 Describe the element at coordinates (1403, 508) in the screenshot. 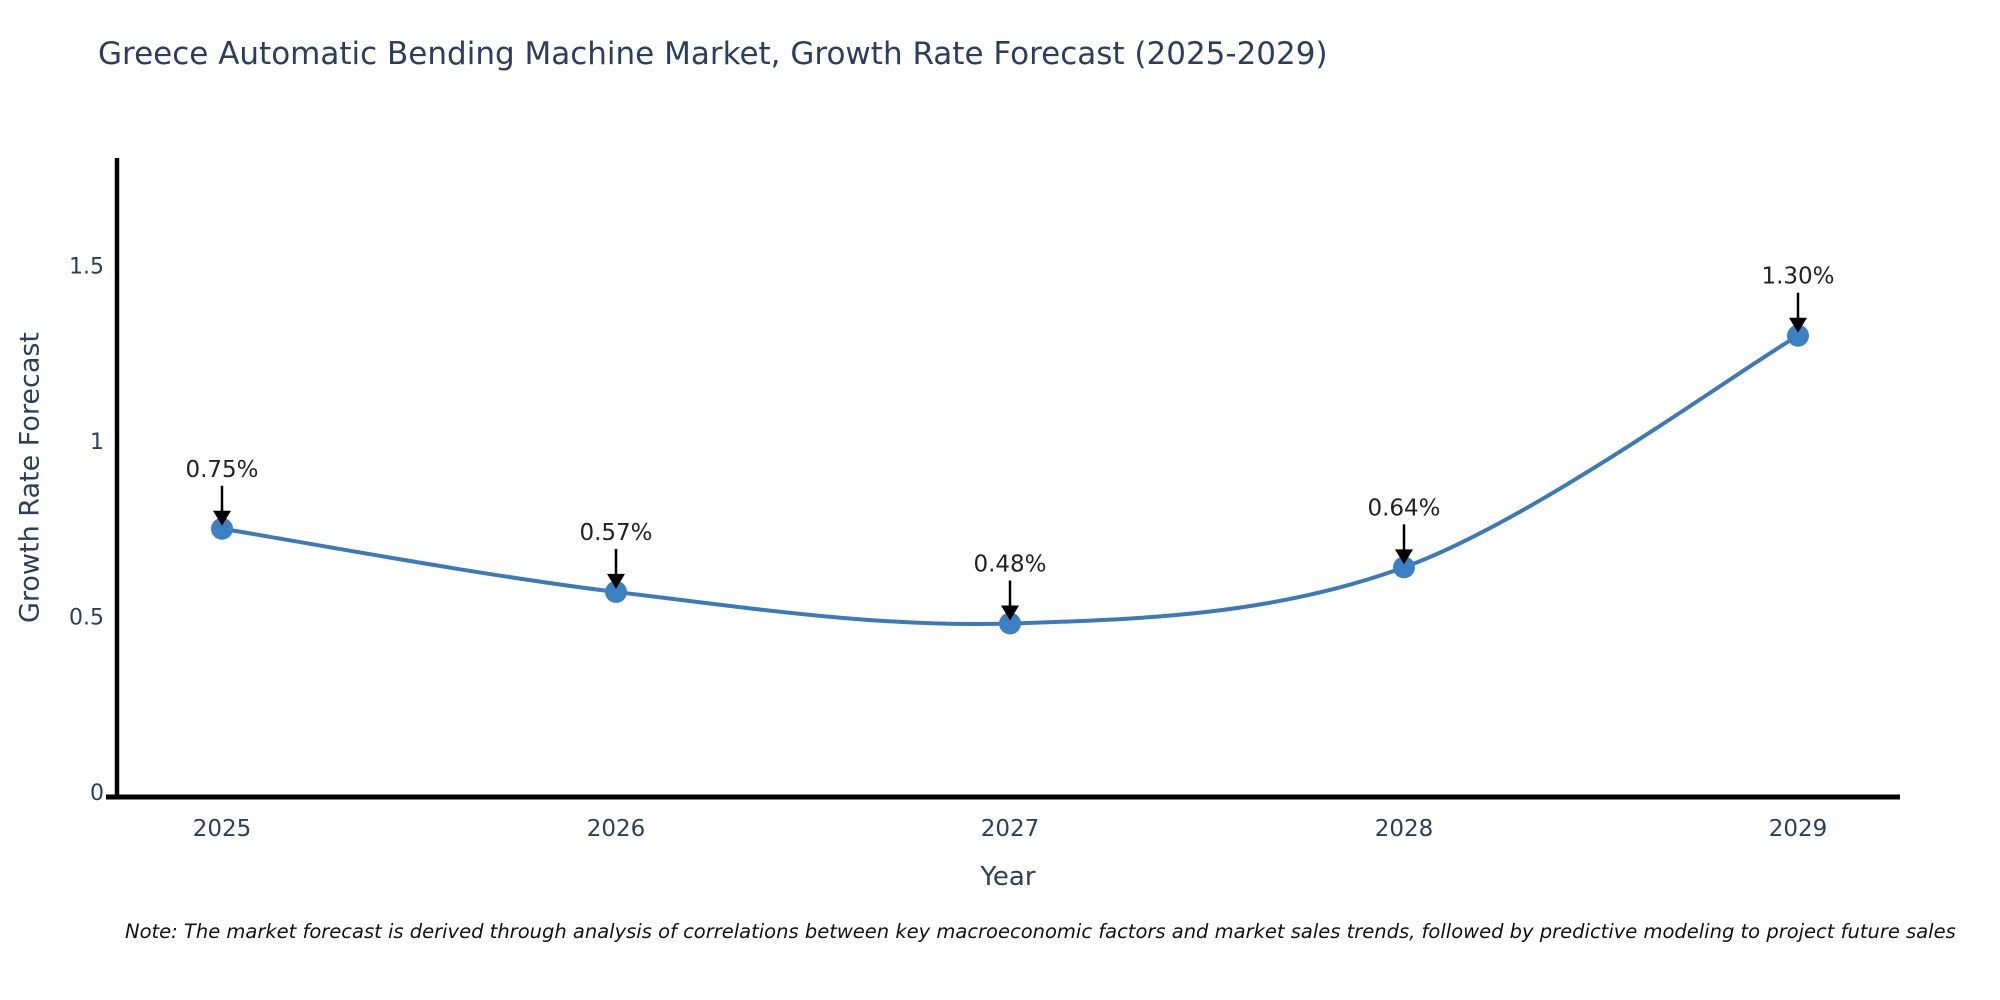

I see `data-point-label: 0.64%` at that location.